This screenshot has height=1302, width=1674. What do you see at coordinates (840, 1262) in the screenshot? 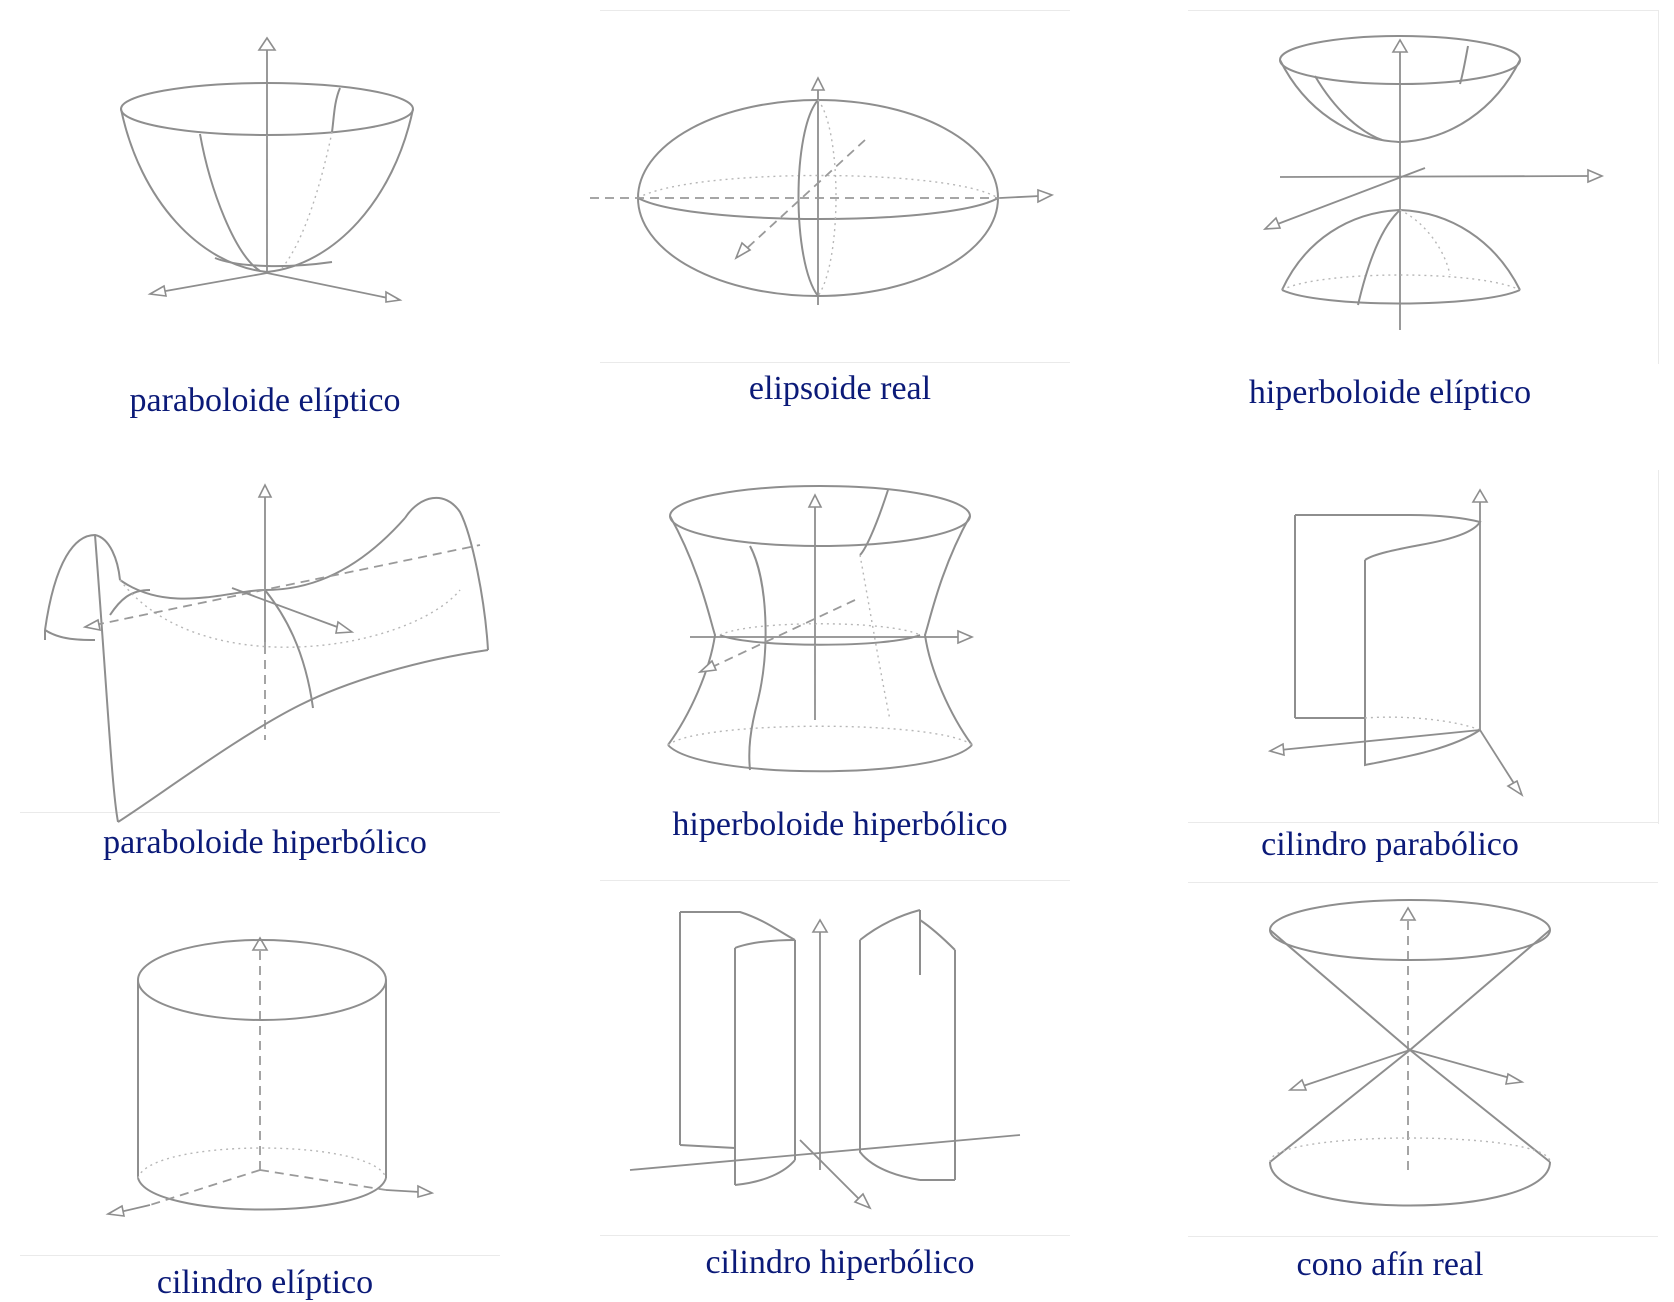
I see `caption-cilindro-hiperbolico: cilindro hiperbólico` at bounding box center [840, 1262].